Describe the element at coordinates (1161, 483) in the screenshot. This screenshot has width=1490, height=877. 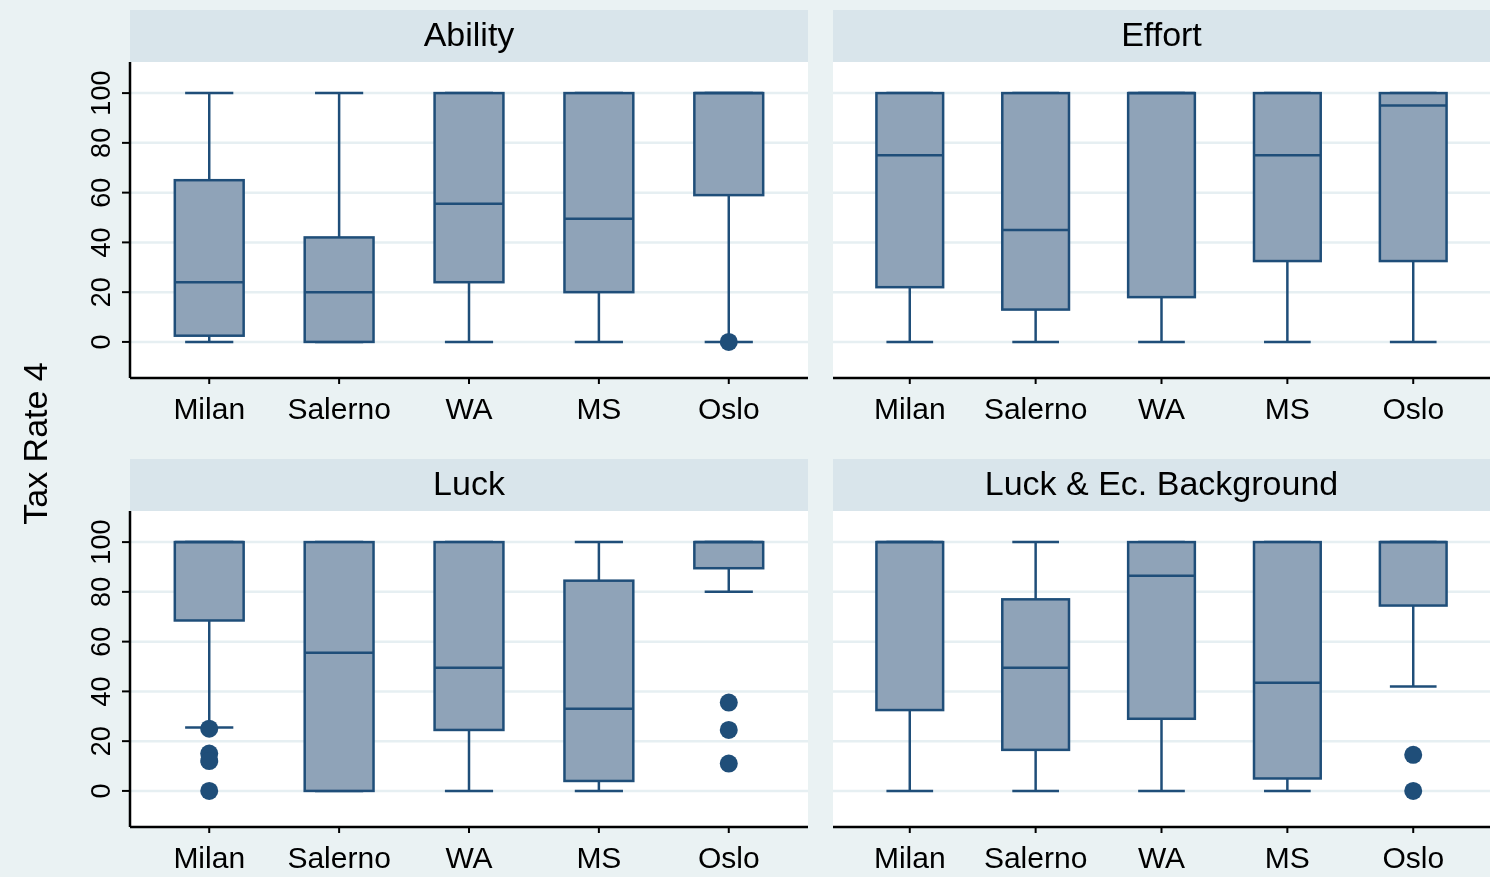
I see `chart-title: Luck & Ec. Background` at that location.